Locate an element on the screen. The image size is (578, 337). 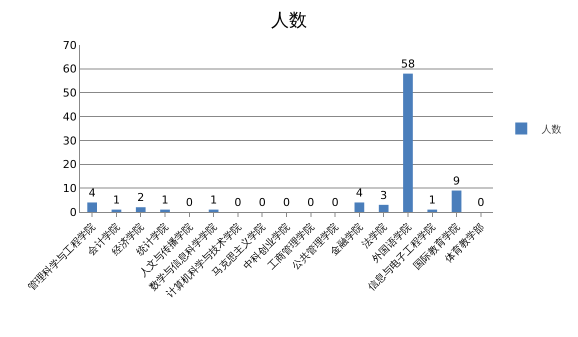
legend-label: 人数 is located at coordinates (551, 130).